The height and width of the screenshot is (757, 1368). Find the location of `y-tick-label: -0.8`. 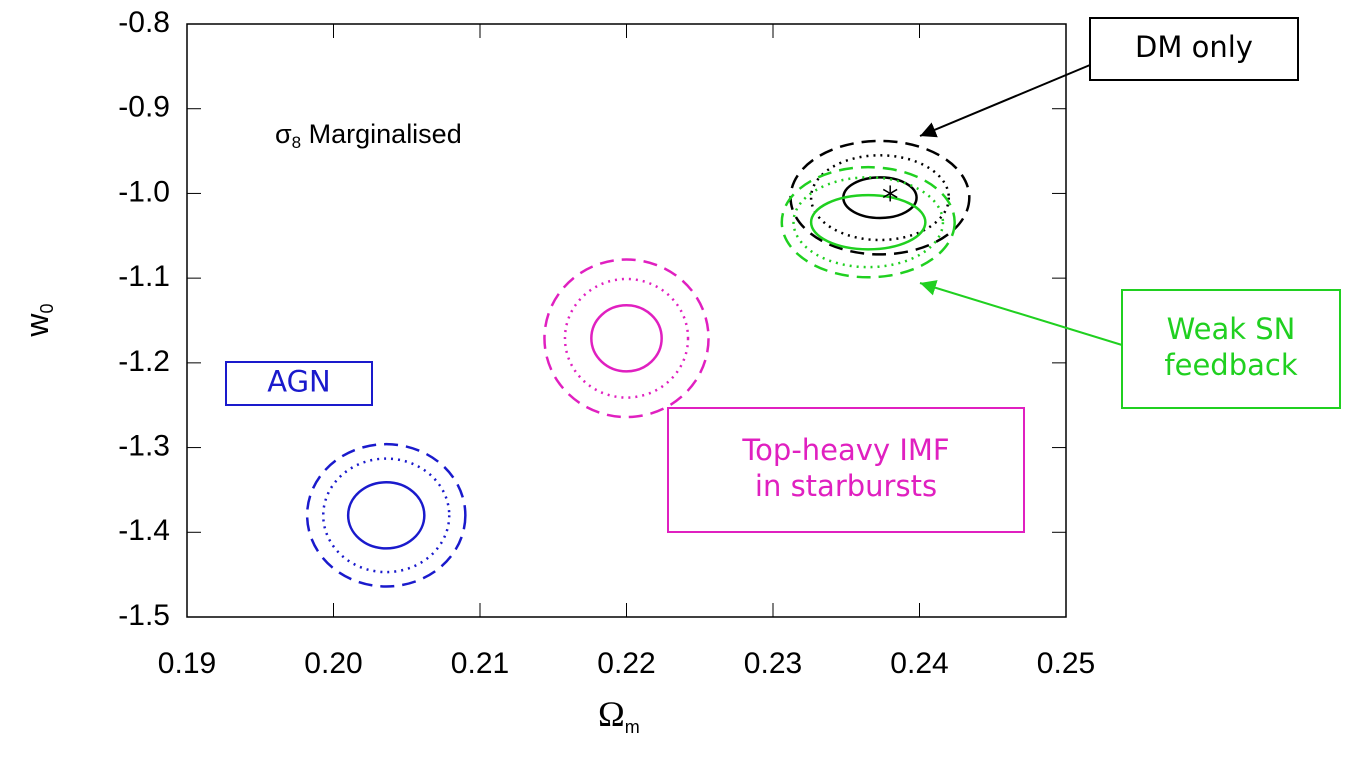

y-tick-label: -0.8 is located at coordinates (144, 22).